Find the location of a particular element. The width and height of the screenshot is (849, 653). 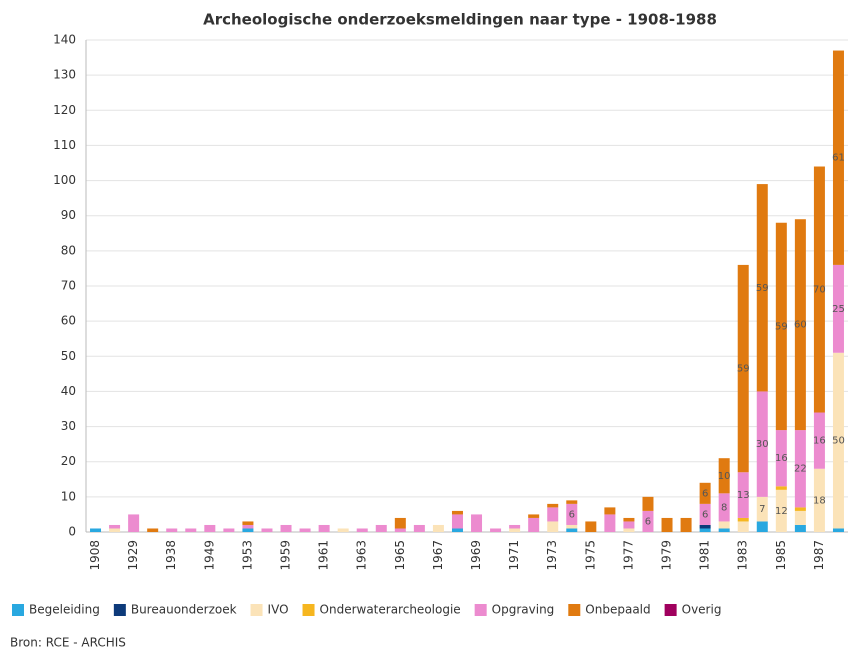

value-label: 12 is located at coordinates (781, 511).